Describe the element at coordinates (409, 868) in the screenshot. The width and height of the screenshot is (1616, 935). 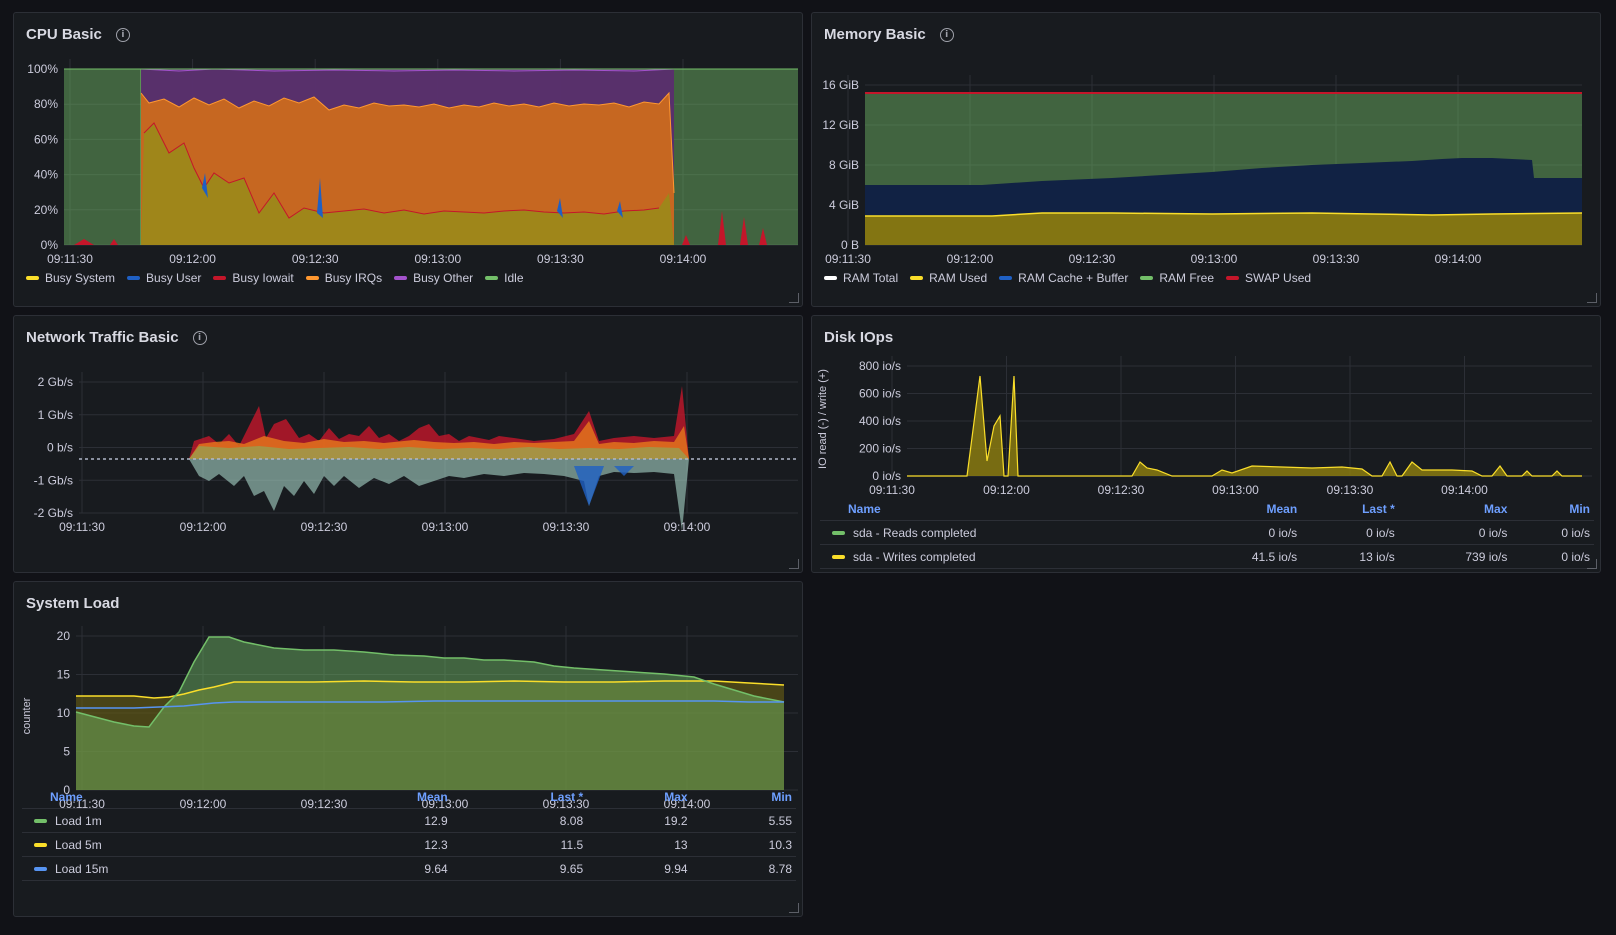
I see `table-row: Load 15m 9.64 9.65 9.94 8.78` at that location.